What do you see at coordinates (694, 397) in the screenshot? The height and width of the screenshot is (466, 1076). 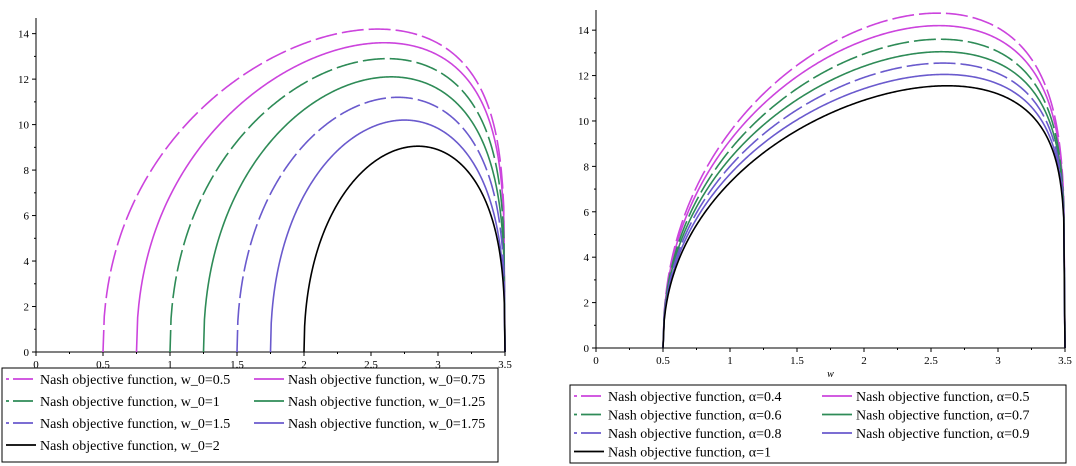 I see `legend-label: Nash objective function, α=0.4` at bounding box center [694, 397].